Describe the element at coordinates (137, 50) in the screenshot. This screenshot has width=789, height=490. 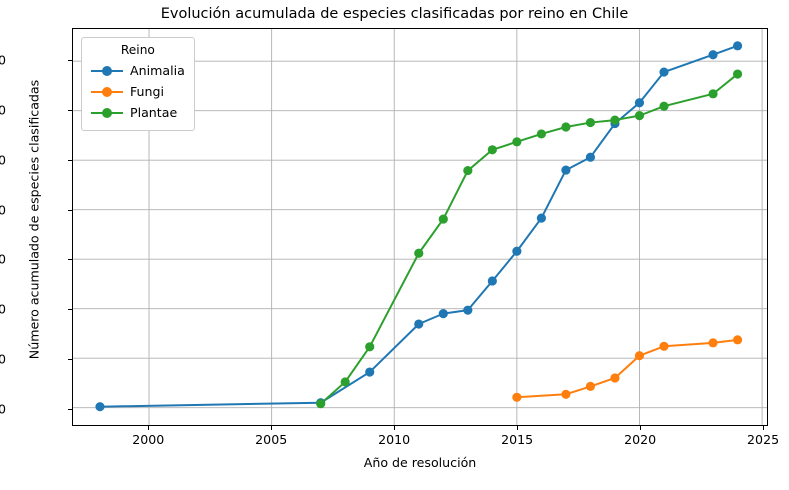
I see `legend-title: Reino` at that location.